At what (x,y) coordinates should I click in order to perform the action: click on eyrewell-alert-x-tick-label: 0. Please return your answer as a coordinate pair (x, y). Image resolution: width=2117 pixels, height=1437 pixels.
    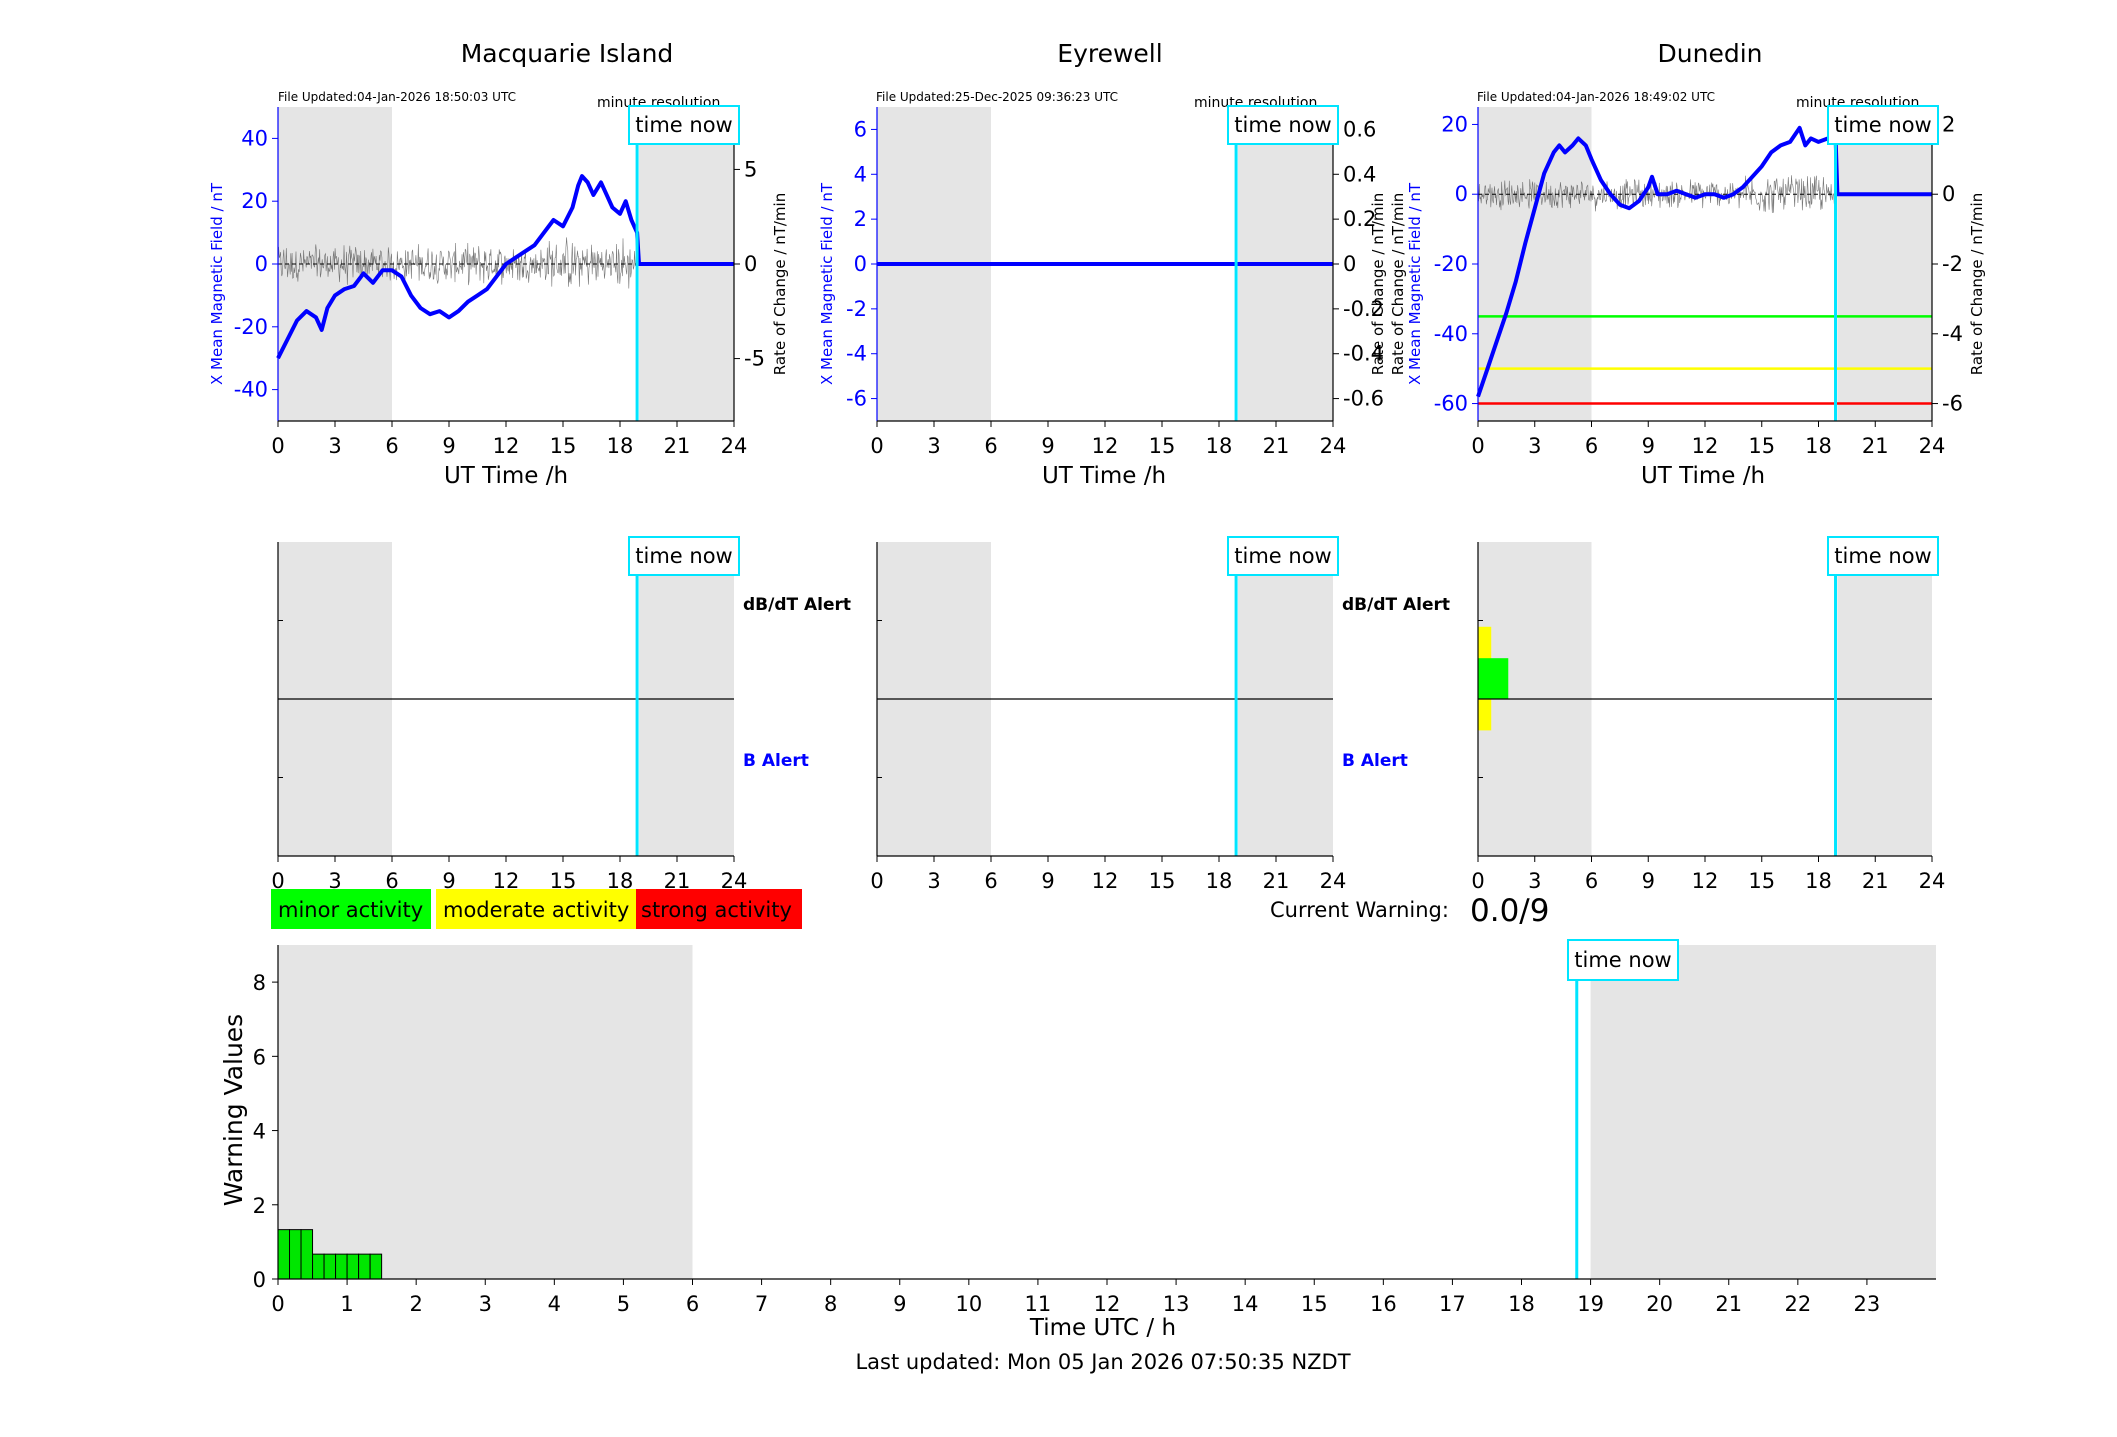
    Looking at the image, I should click on (876, 881).